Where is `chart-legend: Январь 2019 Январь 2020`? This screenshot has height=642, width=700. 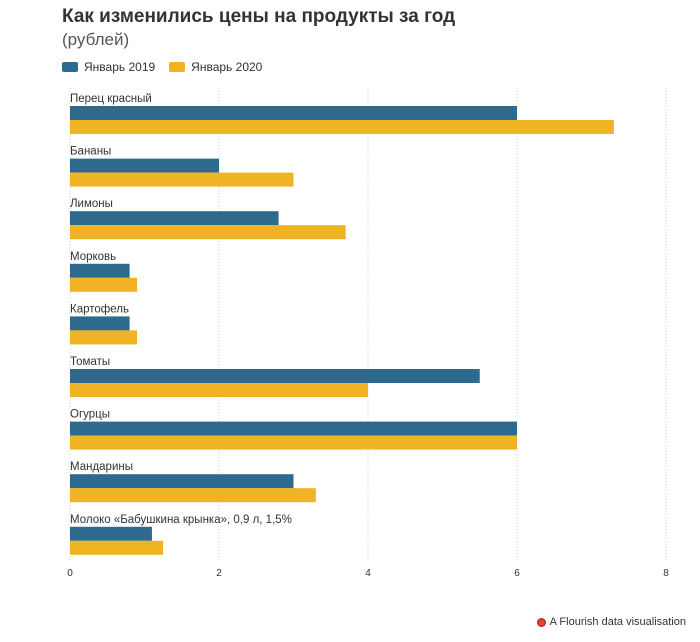
chart-legend: Январь 2019 Январь 2020 is located at coordinates (169, 67).